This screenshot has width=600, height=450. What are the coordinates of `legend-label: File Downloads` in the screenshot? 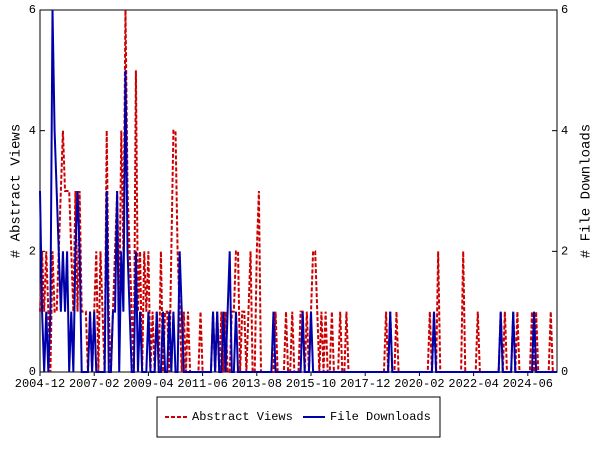 It's located at (380, 417).